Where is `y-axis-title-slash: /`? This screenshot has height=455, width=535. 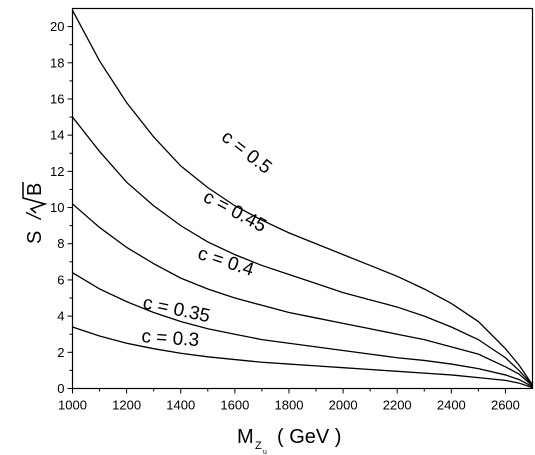 y-axis-title-slash: / is located at coordinates (35, 216).